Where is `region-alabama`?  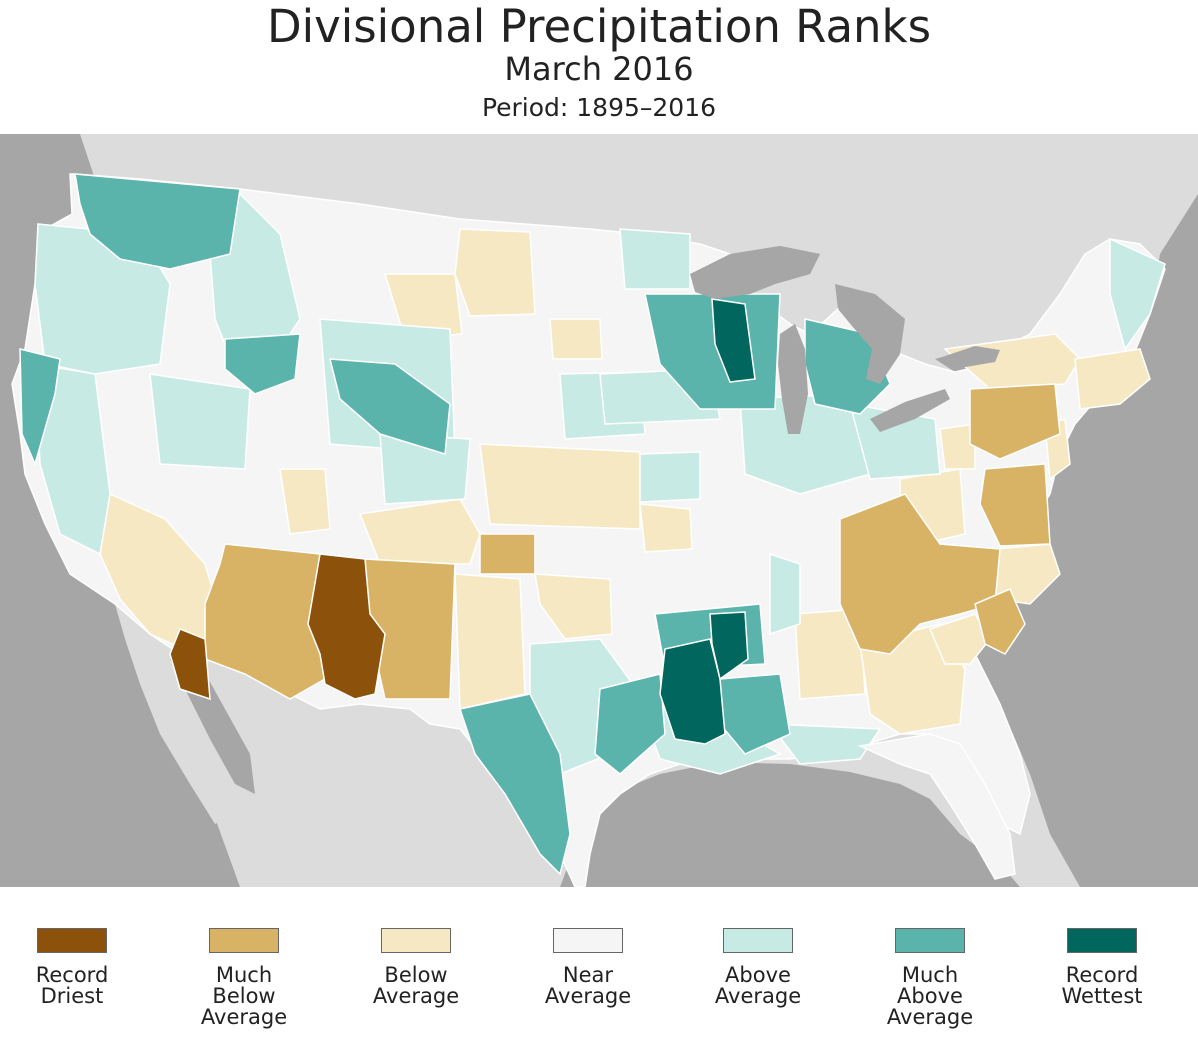
region-alabama is located at coordinates (830, 654).